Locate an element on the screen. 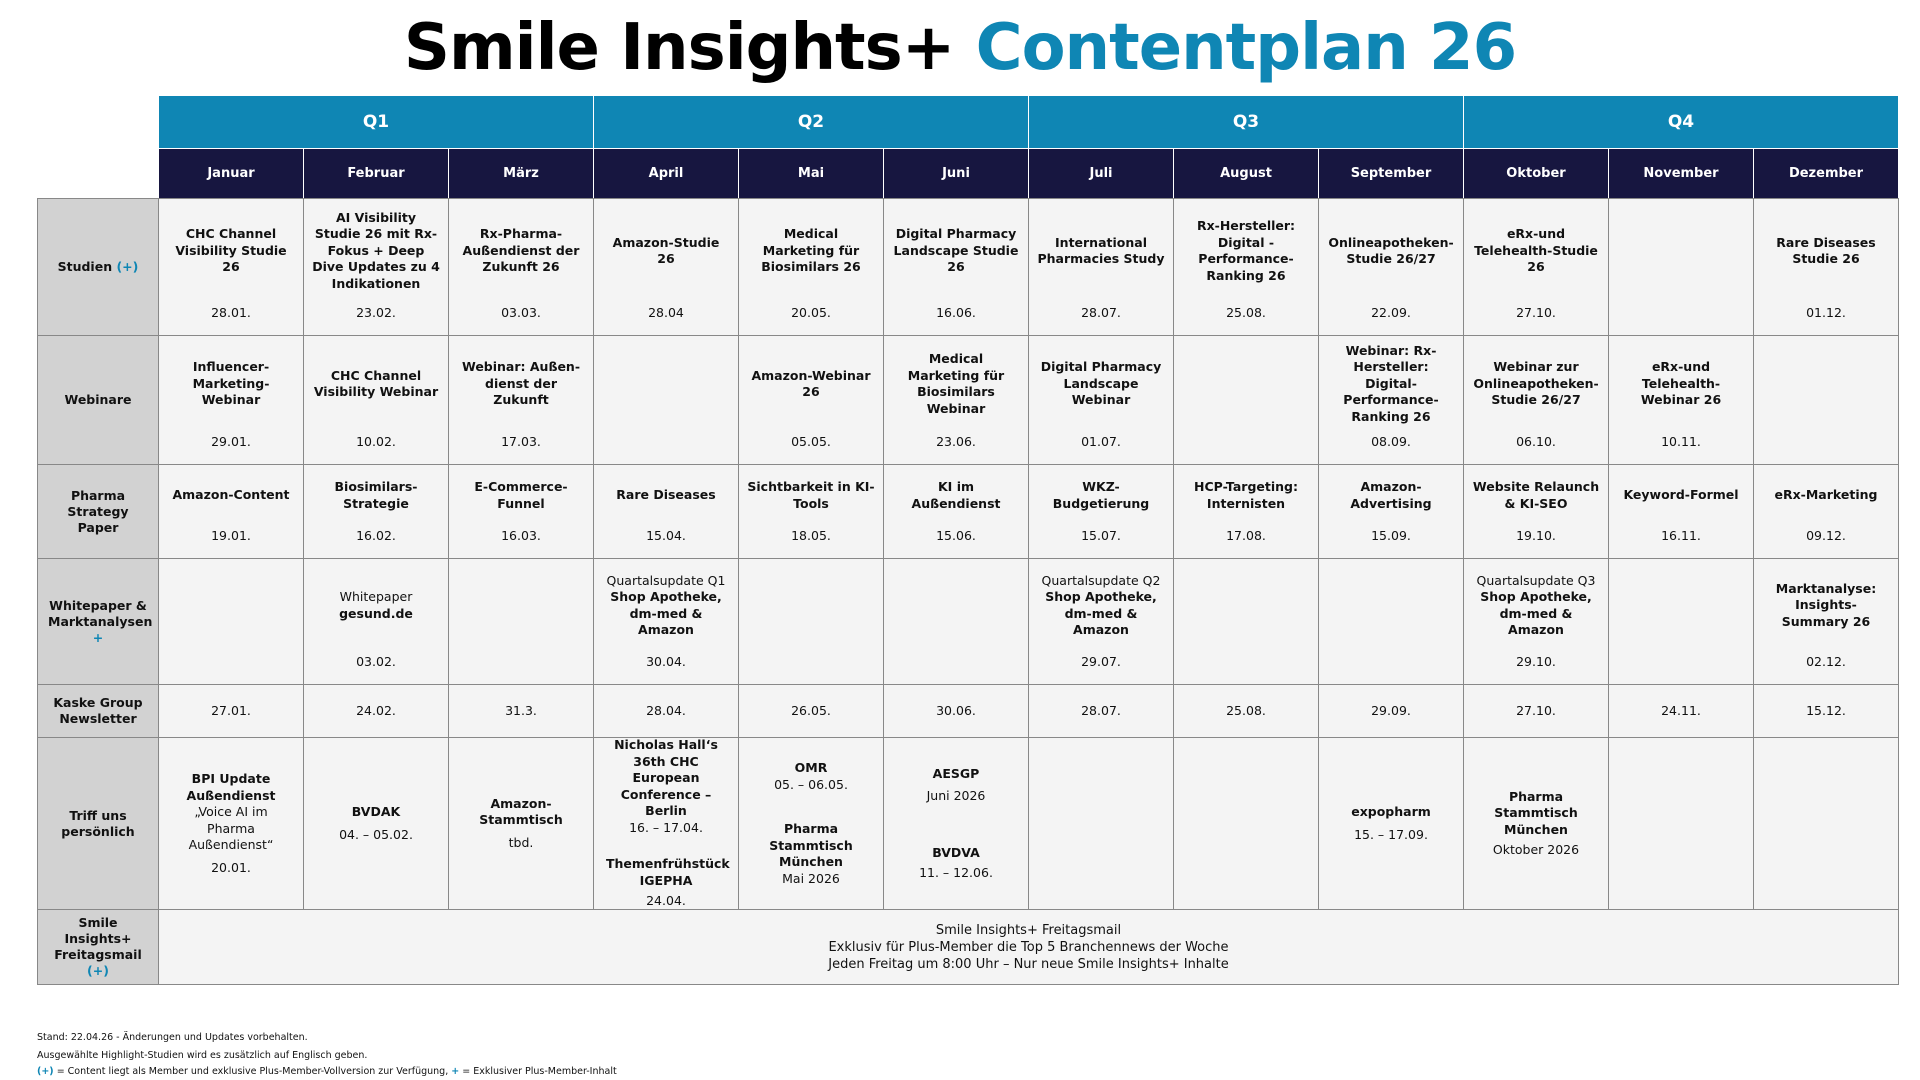  cell-date: 02.12. is located at coordinates (1826, 661).